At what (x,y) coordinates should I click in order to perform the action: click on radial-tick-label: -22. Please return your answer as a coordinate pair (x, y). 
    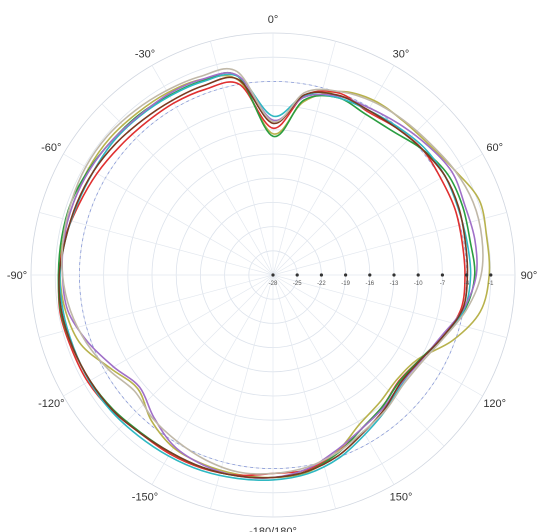
    Looking at the image, I should click on (321, 284).